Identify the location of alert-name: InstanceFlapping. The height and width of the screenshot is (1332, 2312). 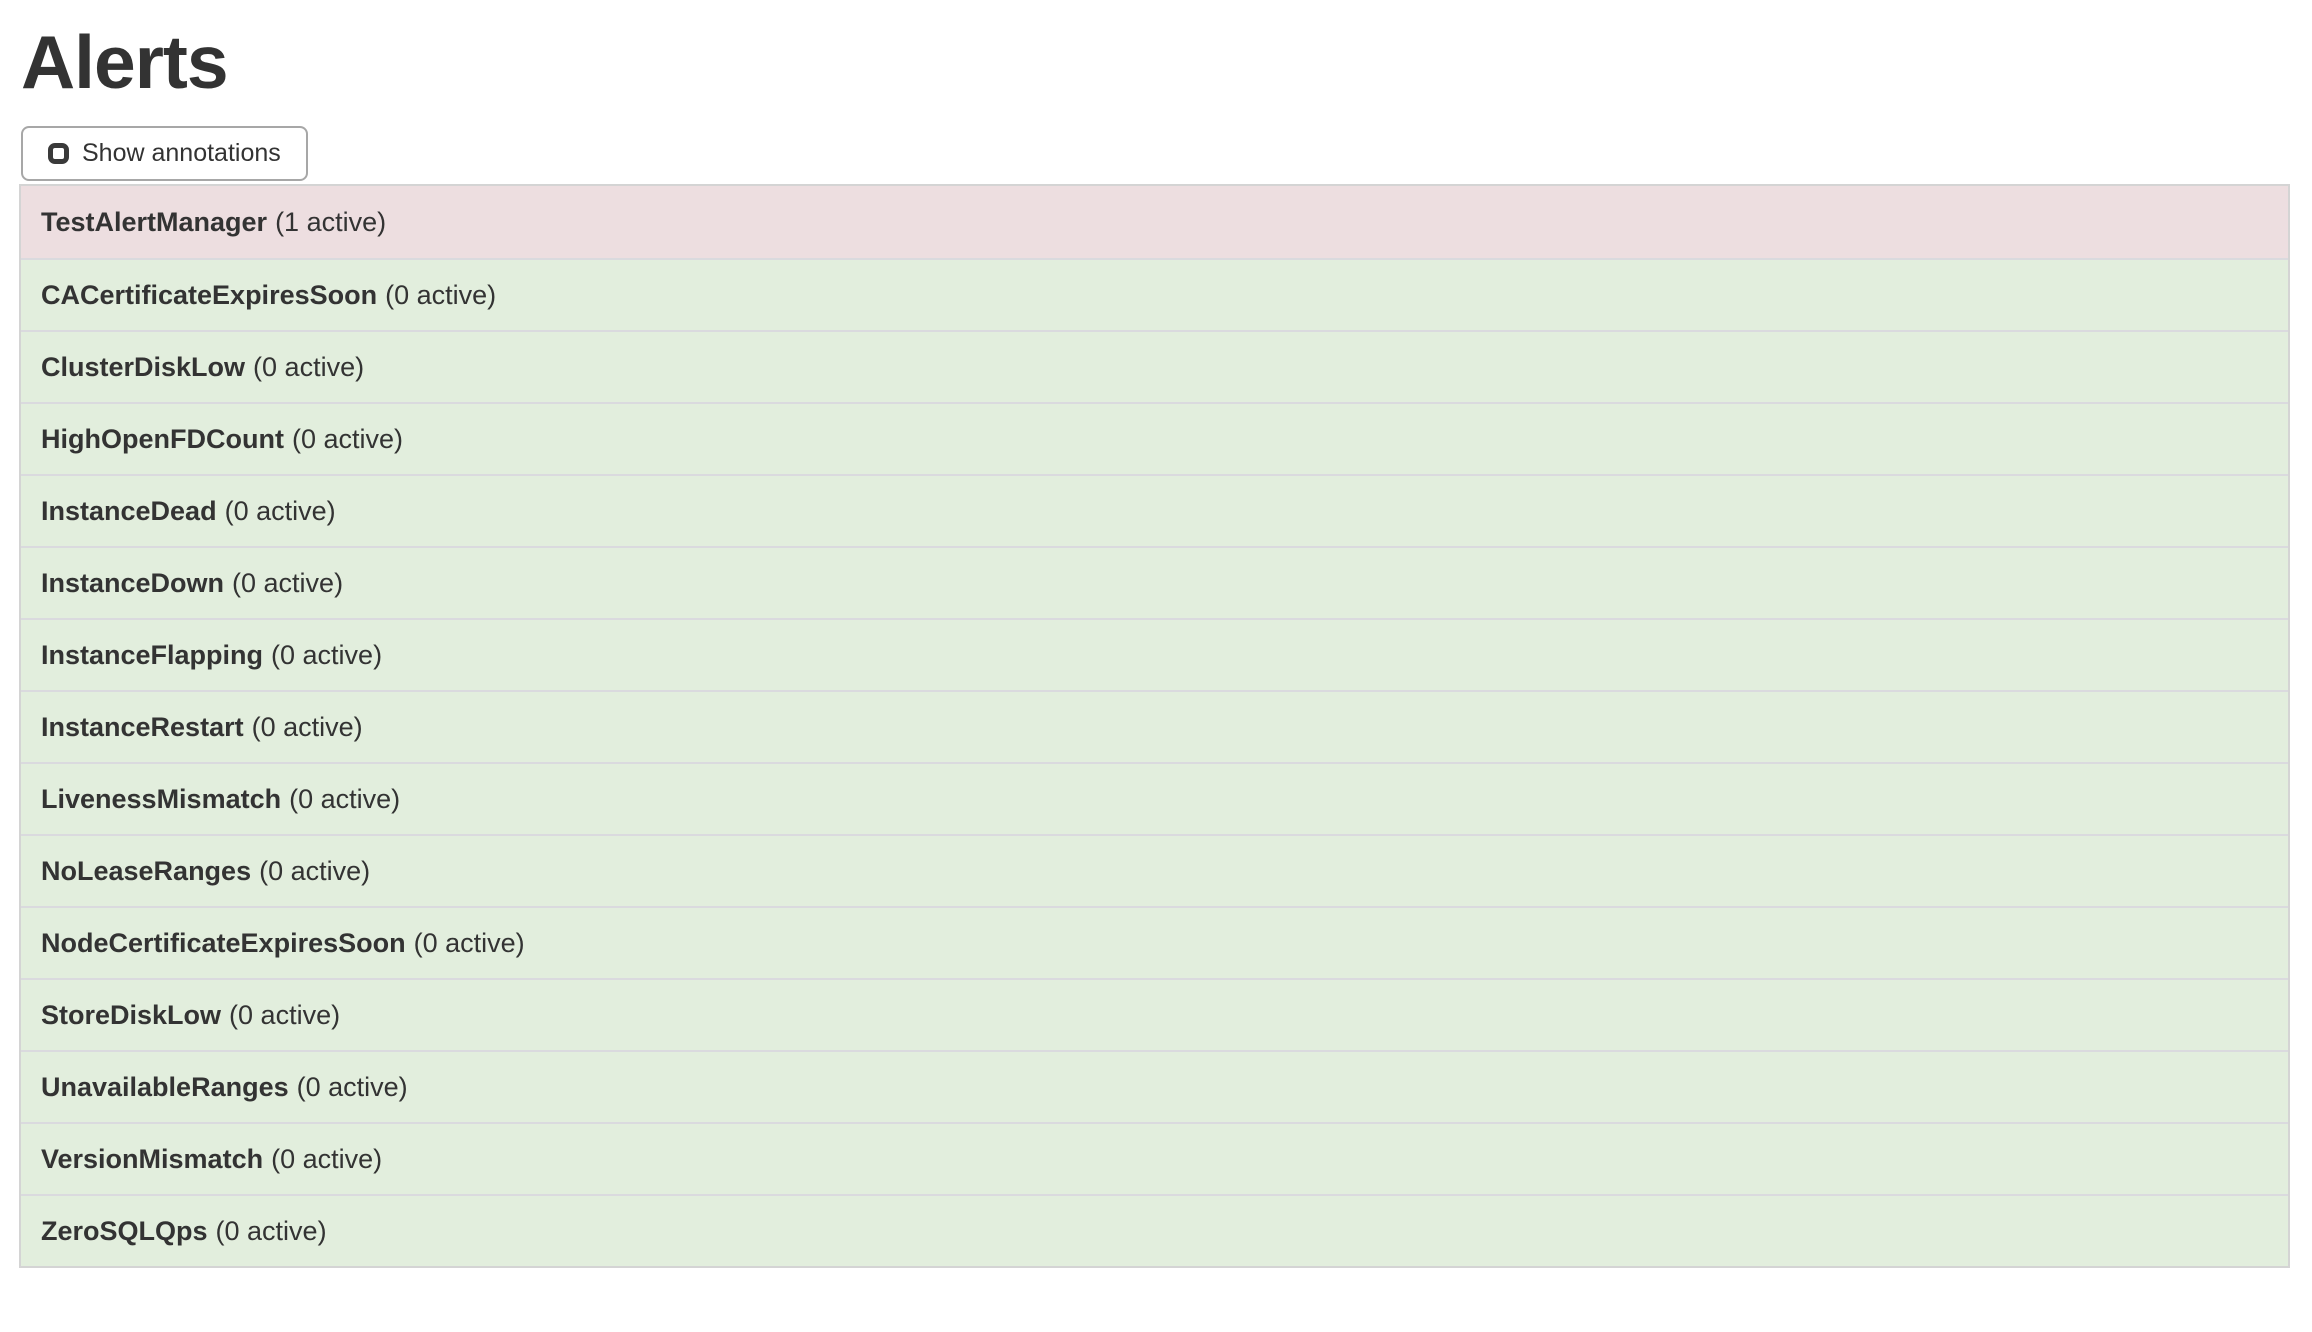
(152, 654).